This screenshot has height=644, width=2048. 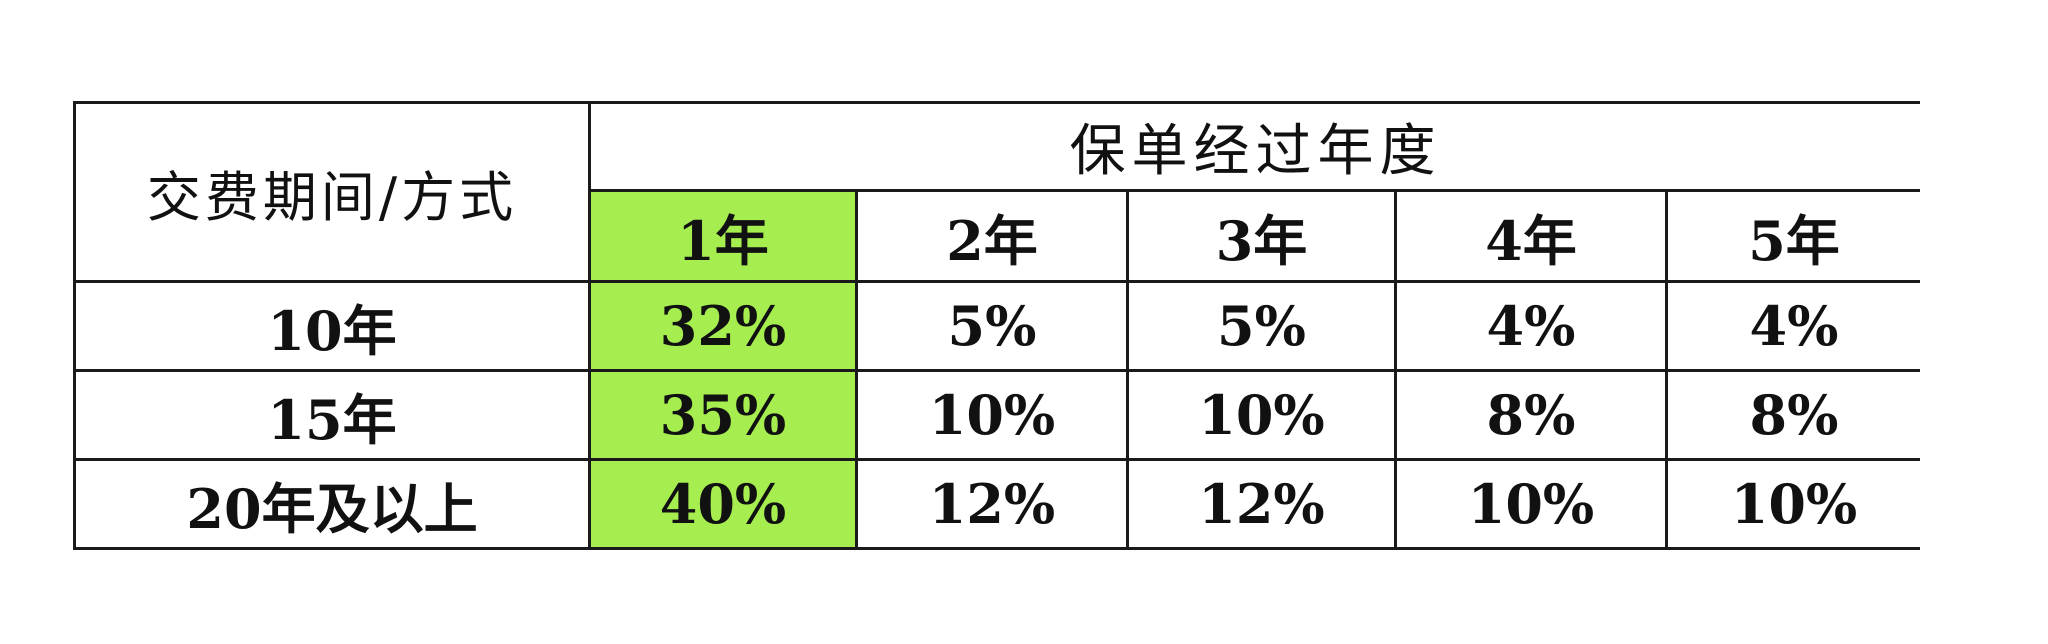 I want to click on header-row-years: 1年 2年 3年 4年 5年, so click(x=997, y=236).